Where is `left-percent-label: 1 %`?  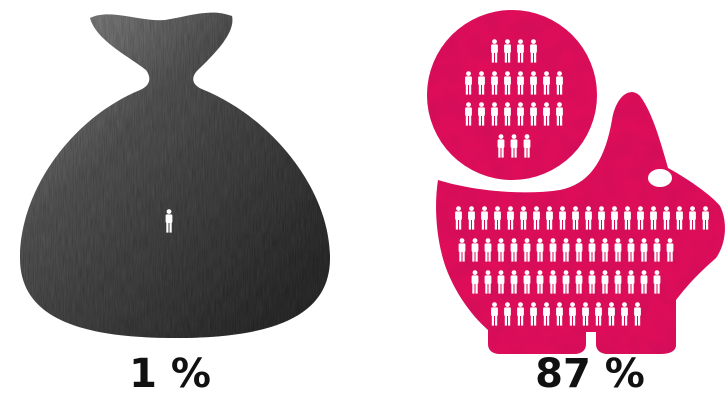
left-percent-label: 1 % is located at coordinates (170, 374).